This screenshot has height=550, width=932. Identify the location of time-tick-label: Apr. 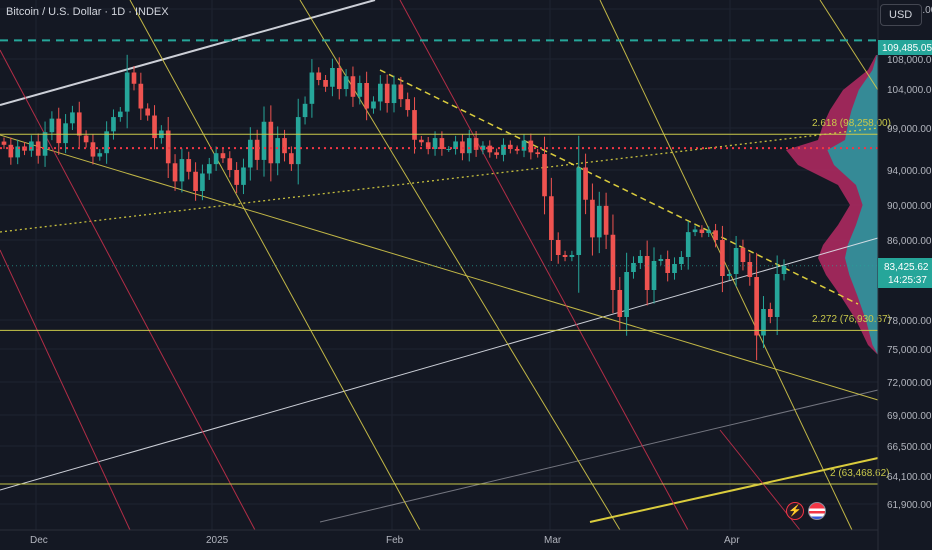
(732, 540).